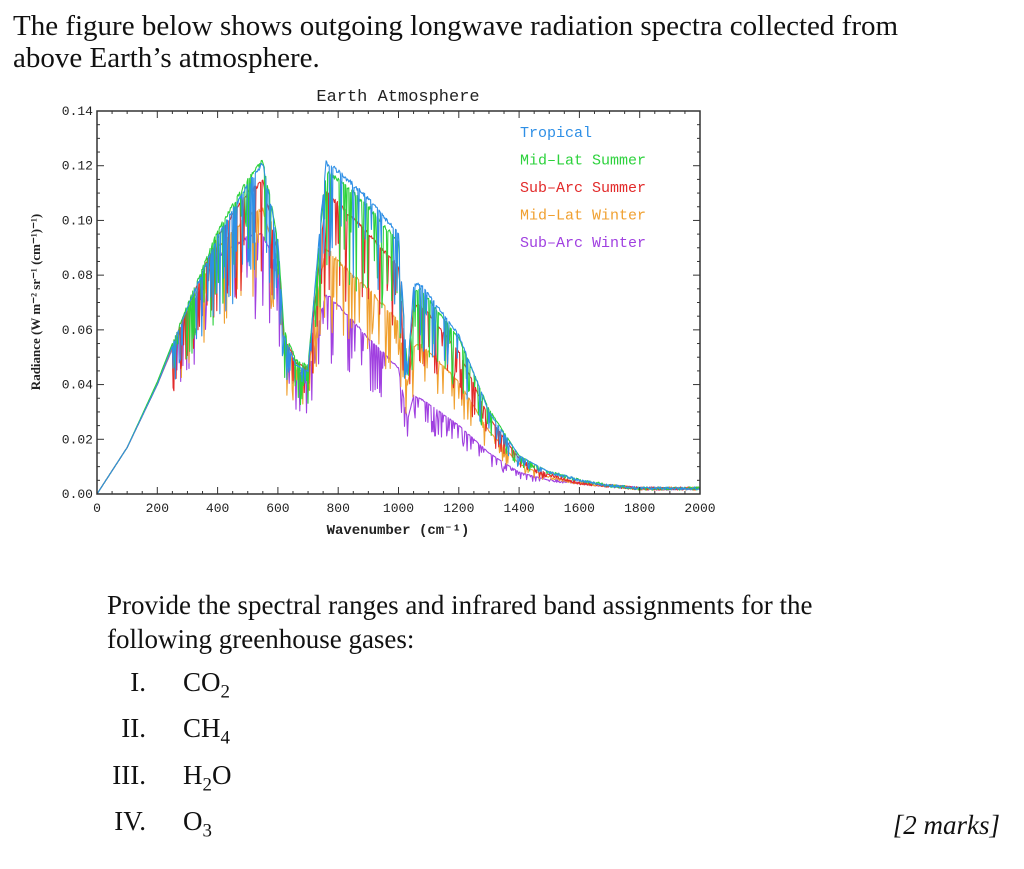 This screenshot has width=1024, height=869. I want to click on gas-formula: CO2, so click(206, 685).